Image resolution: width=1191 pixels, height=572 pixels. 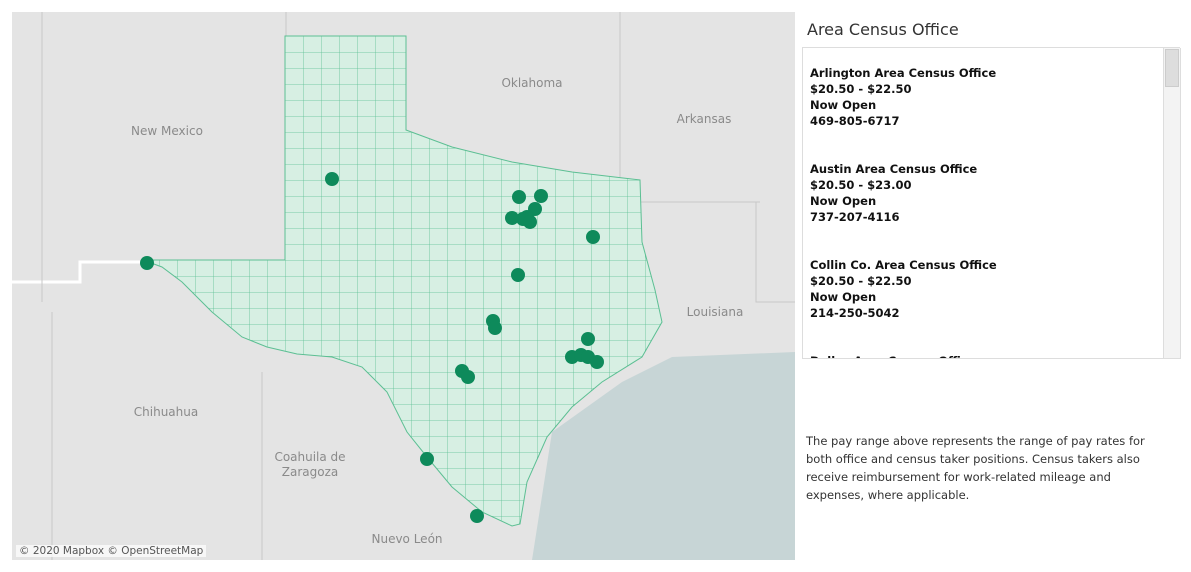 What do you see at coordinates (1171, 203) in the screenshot?
I see `scrollbar` at bounding box center [1171, 203].